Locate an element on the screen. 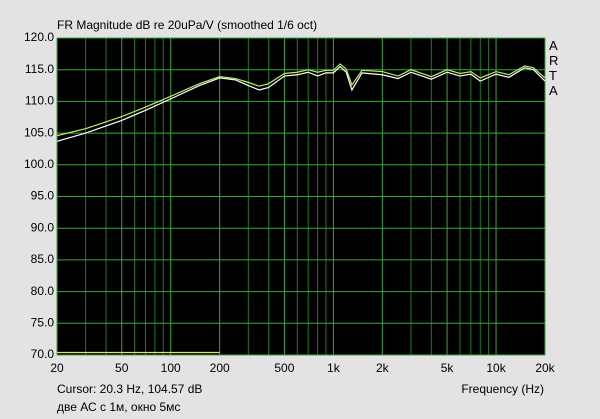 The width and height of the screenshot is (600, 419). x-axis-label: Frequency (Hz) is located at coordinates (502, 389).